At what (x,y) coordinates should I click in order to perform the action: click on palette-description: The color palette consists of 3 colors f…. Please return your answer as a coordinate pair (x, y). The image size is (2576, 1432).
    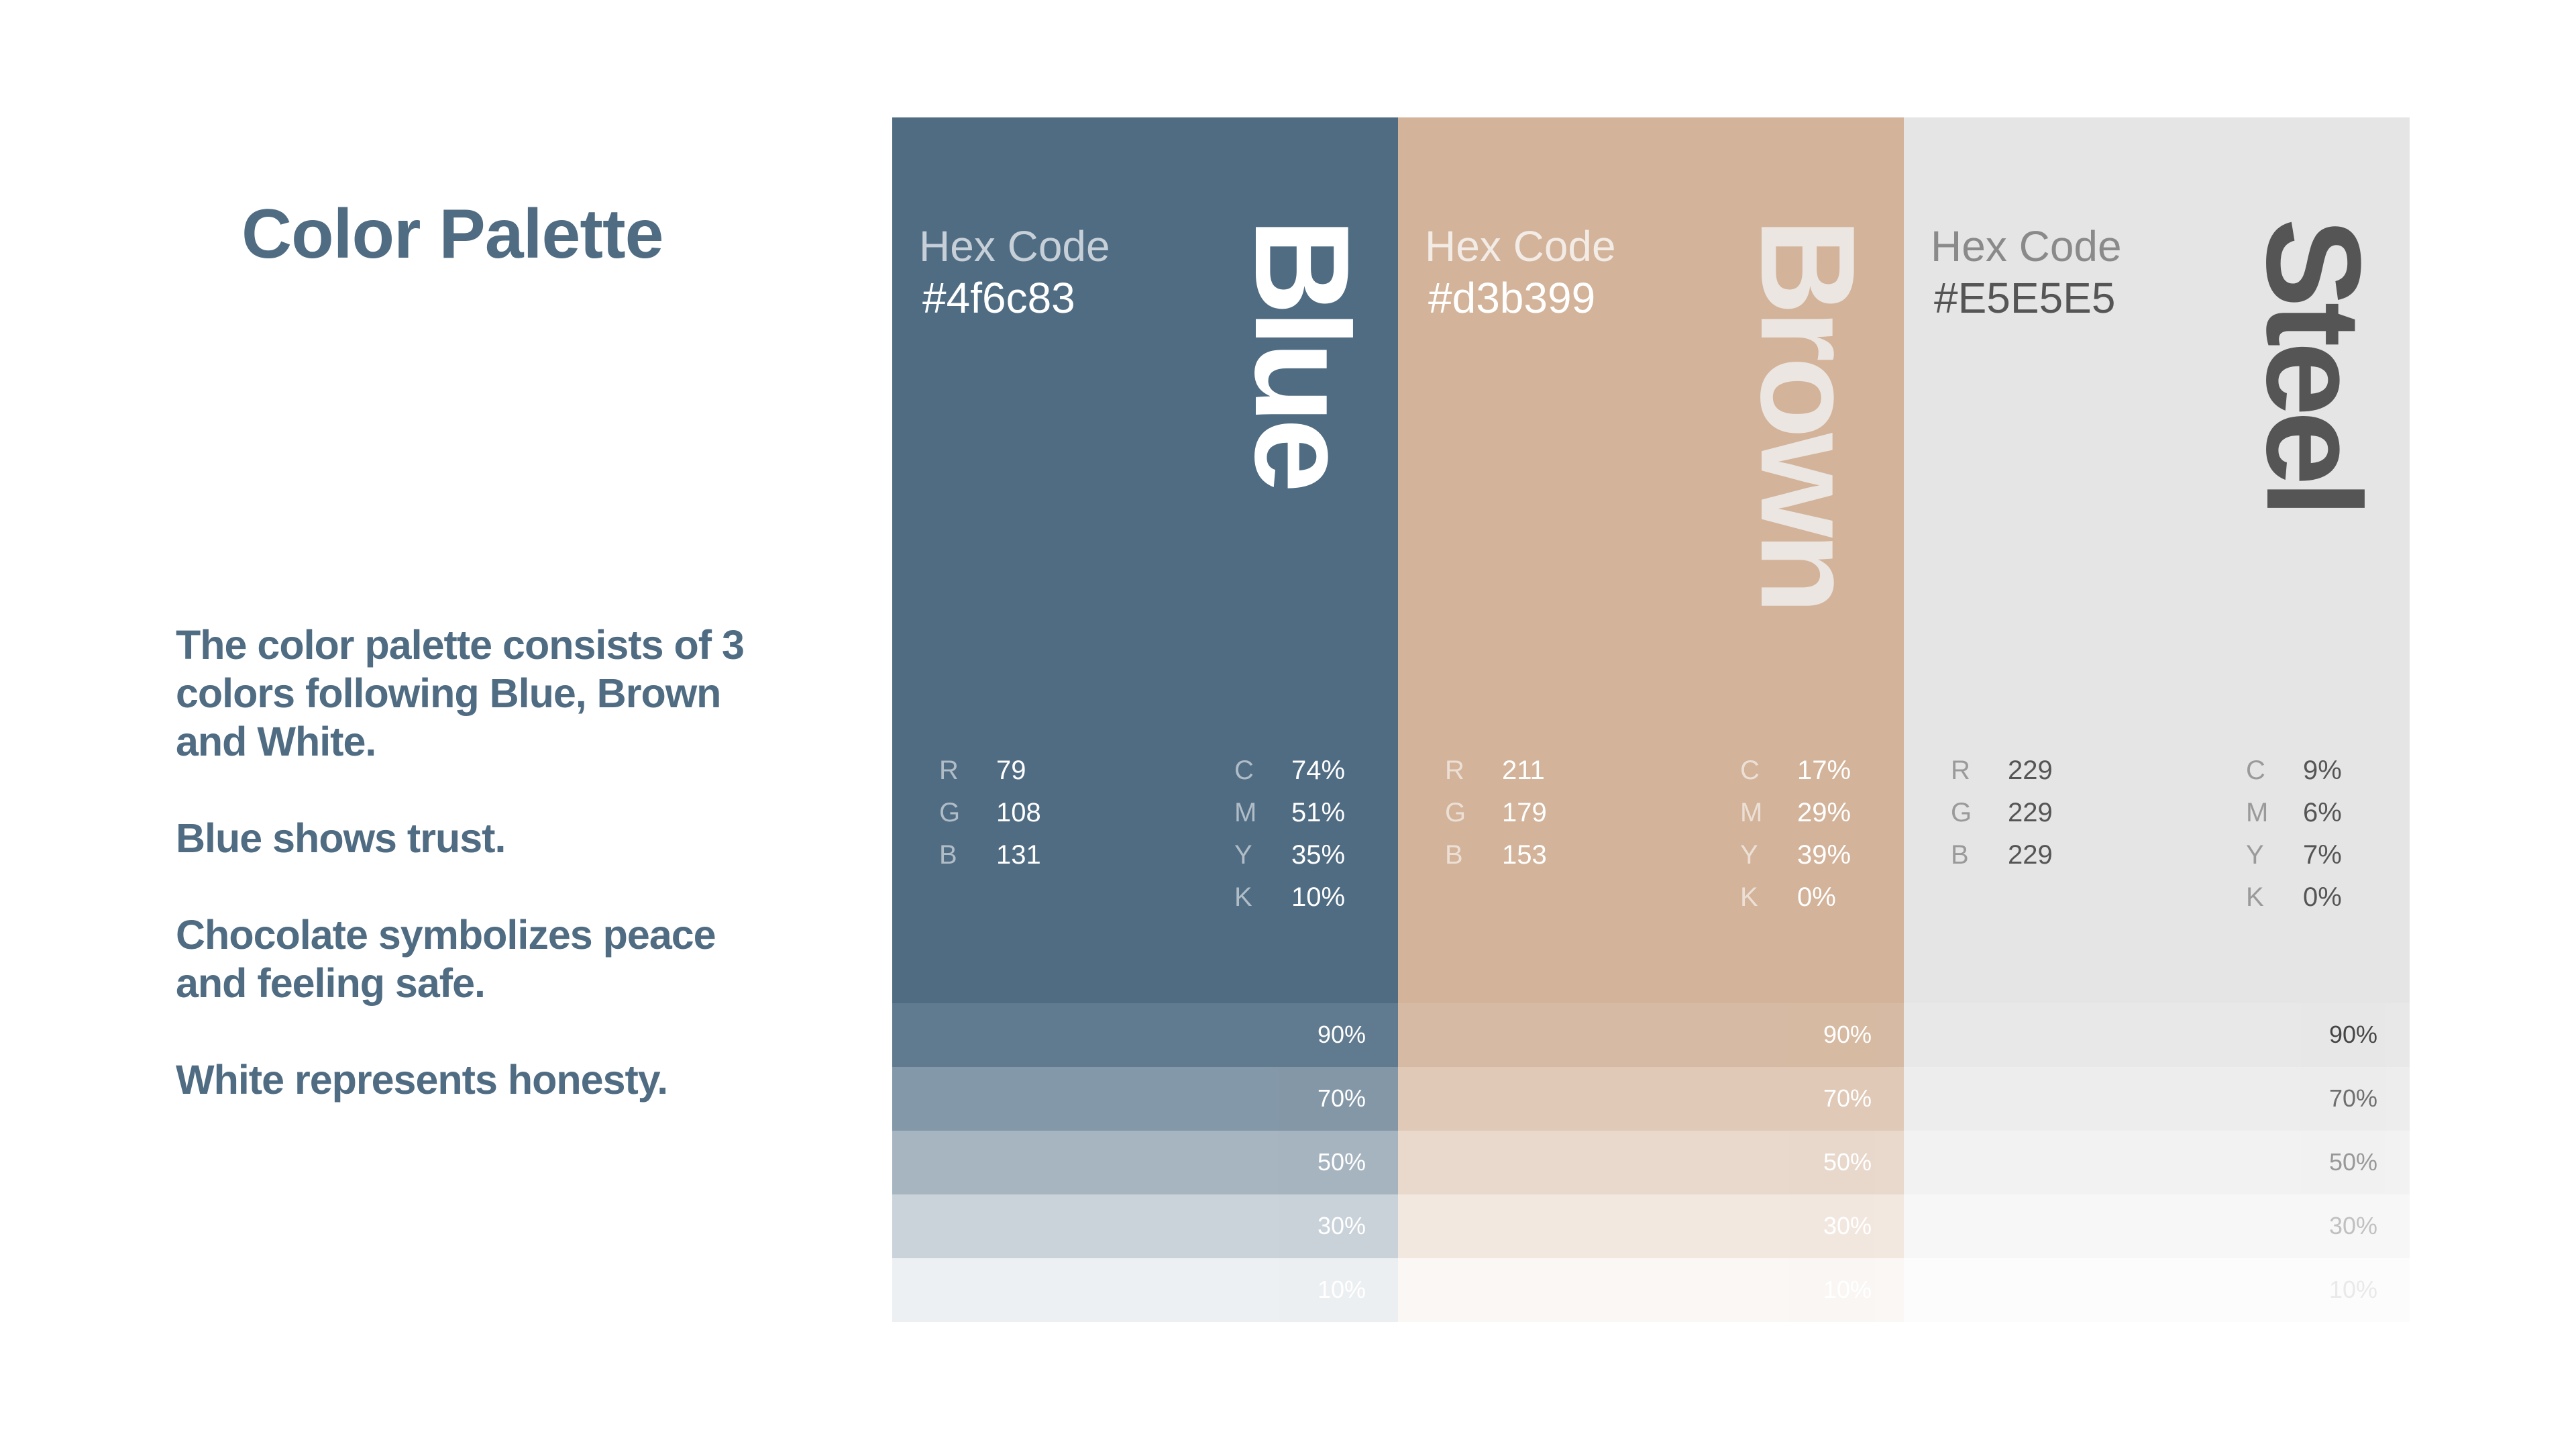
    Looking at the image, I should click on (478, 887).